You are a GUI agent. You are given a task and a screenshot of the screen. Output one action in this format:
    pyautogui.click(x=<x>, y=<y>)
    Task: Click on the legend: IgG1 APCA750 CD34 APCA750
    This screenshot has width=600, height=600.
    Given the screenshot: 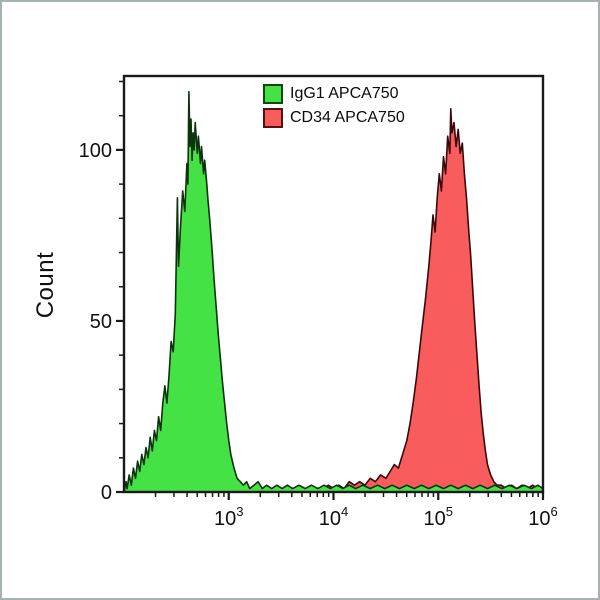 What is the action you would take?
    pyautogui.click(x=335, y=105)
    